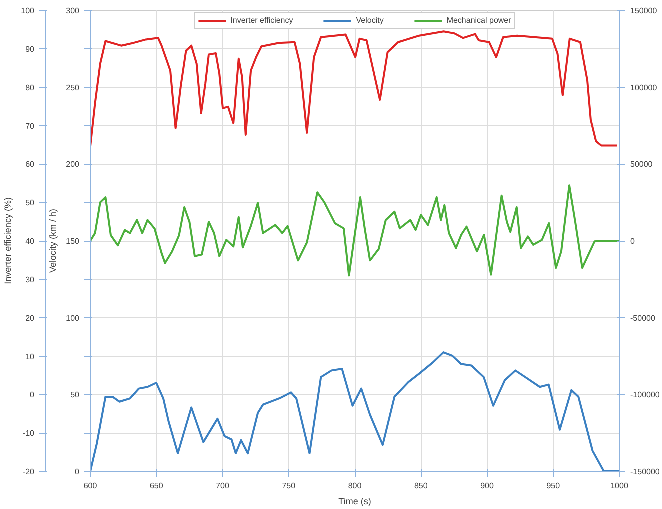  What do you see at coordinates (487, 486) in the screenshot?
I see `x-tick-label: 900` at bounding box center [487, 486].